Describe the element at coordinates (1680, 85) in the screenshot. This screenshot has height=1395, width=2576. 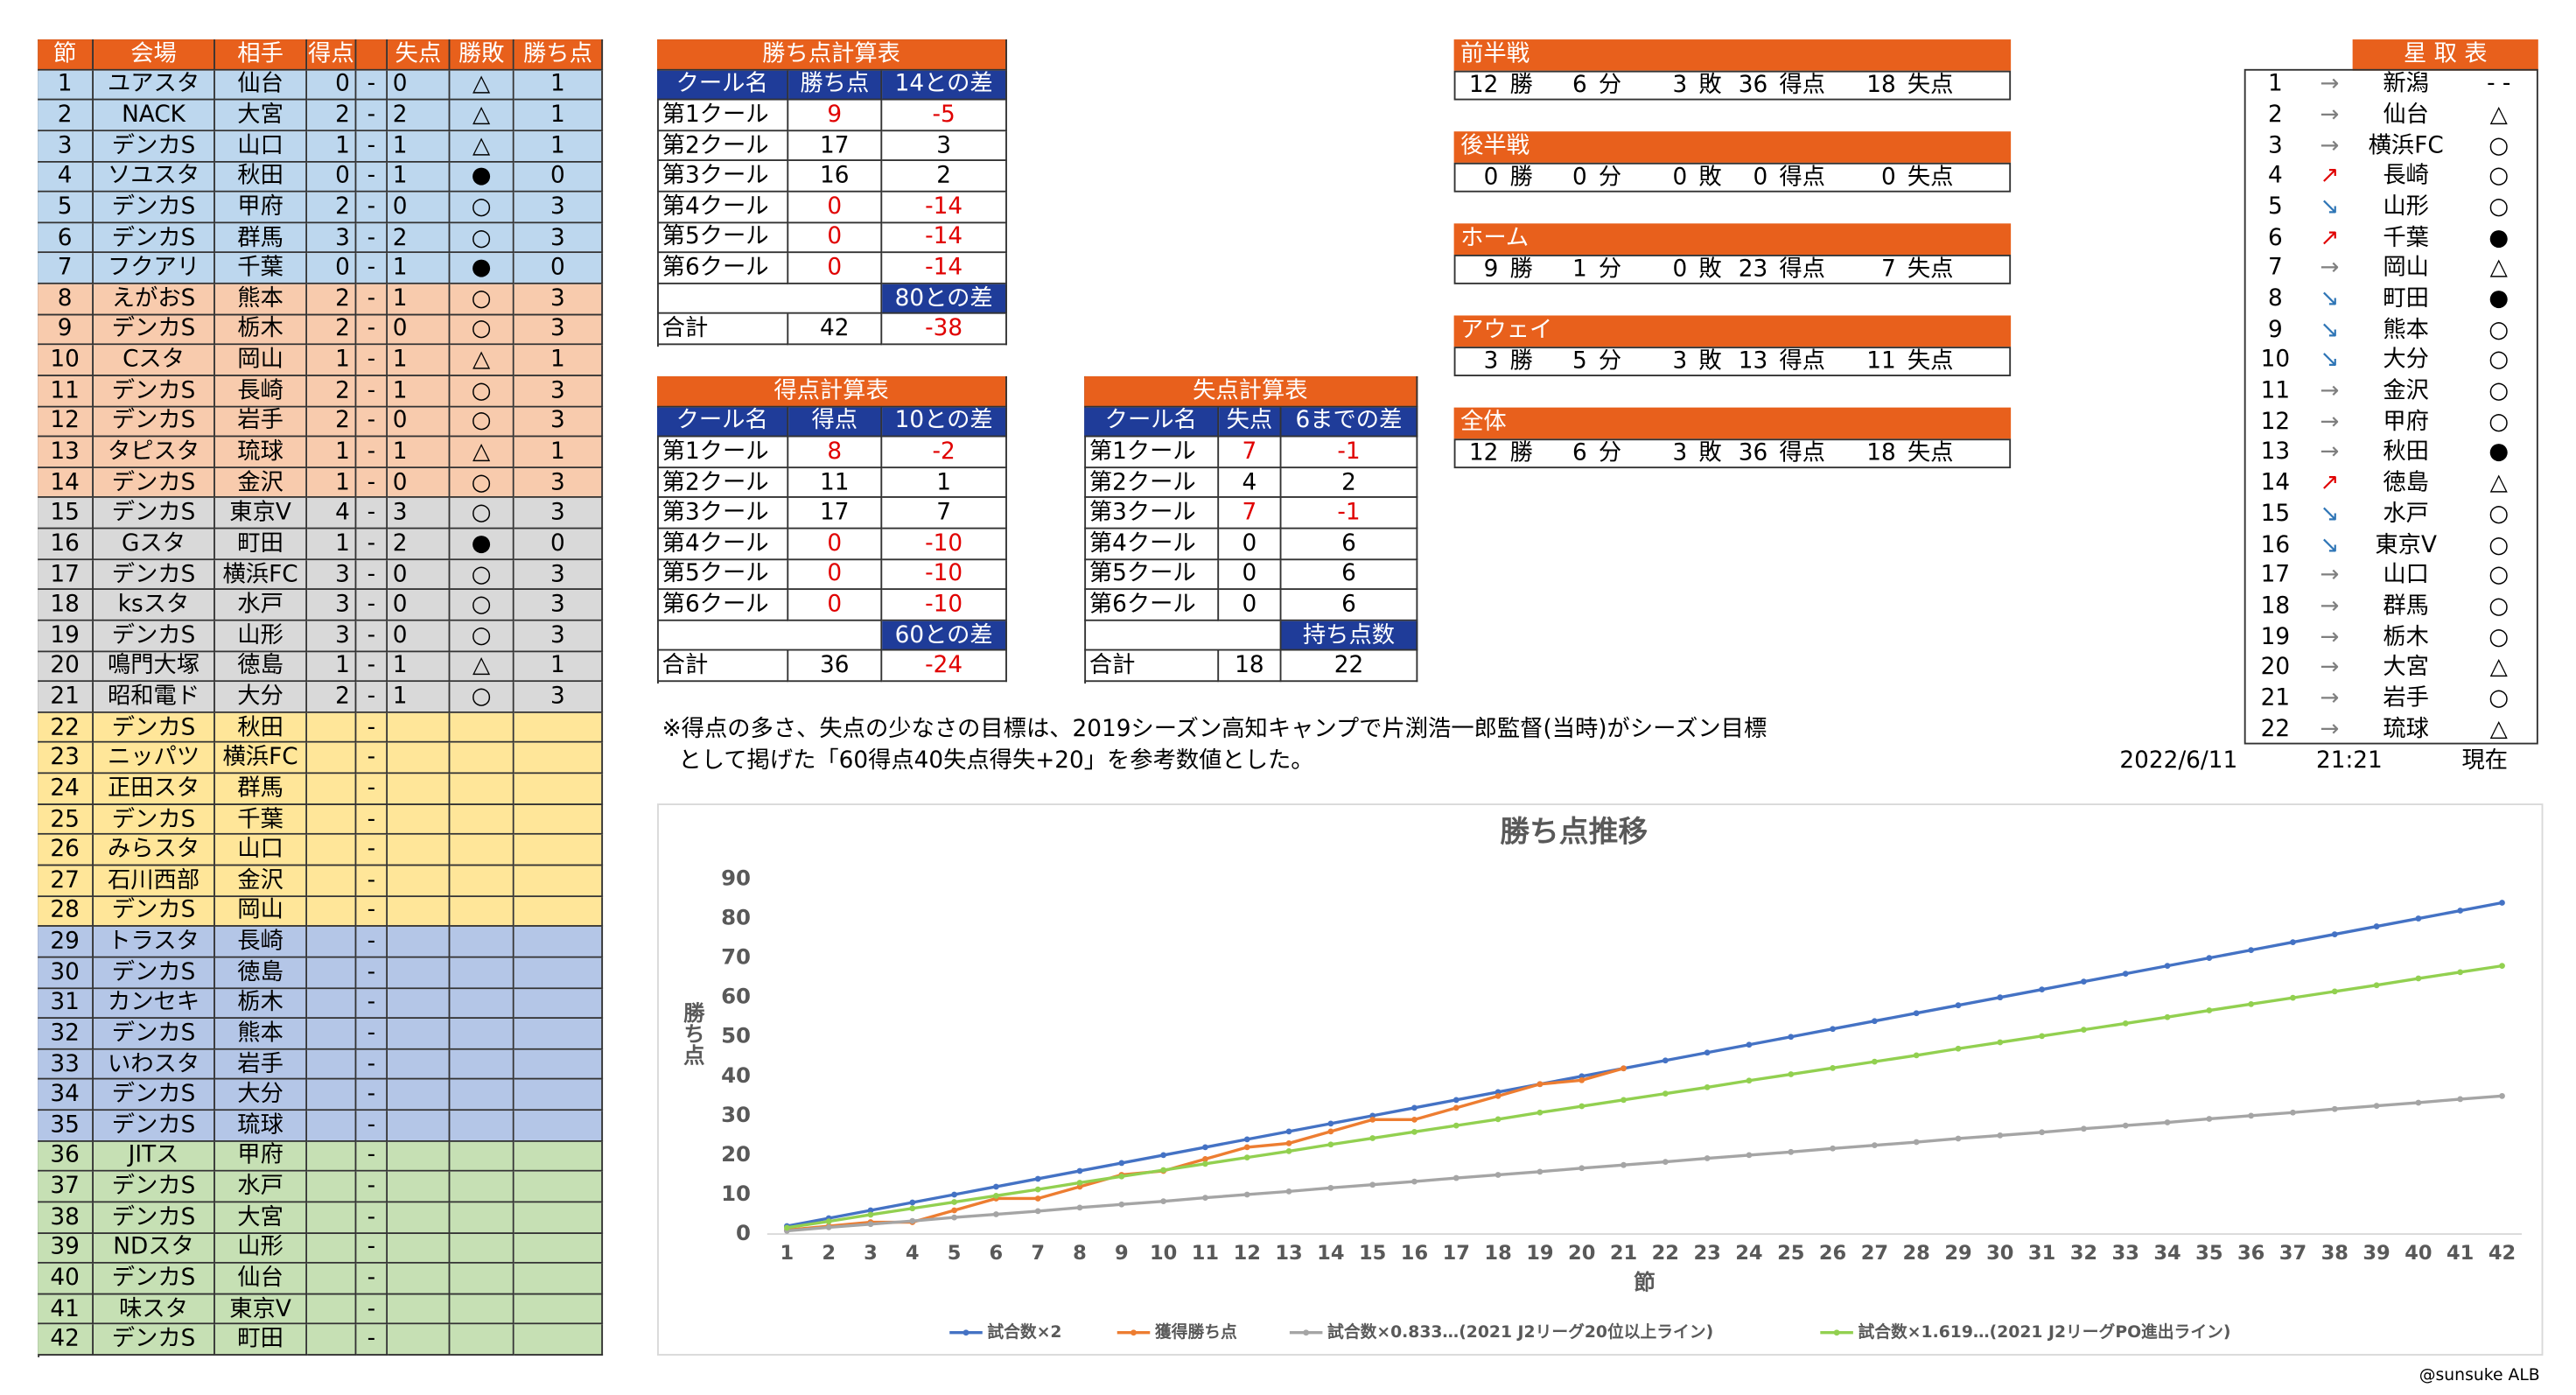
I see `summary-value: 3` at that location.